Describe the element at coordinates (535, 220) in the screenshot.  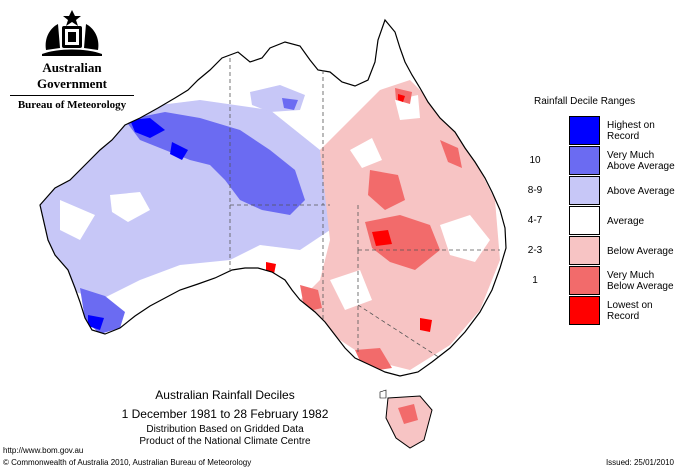
I see `legend-range: 4-7` at that location.